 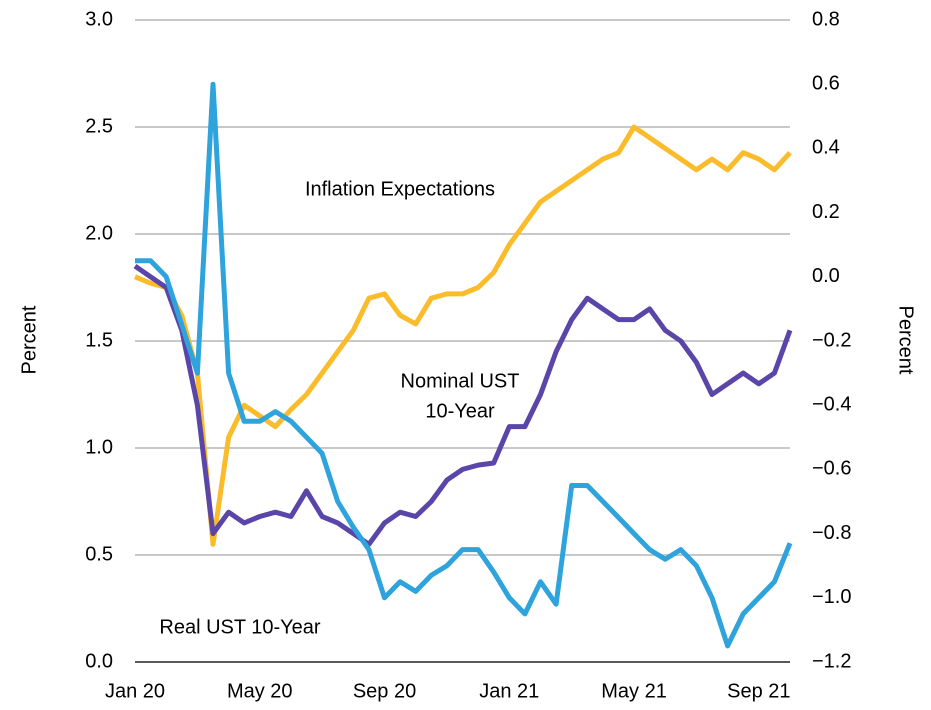 I want to click on y-tick-label: 2.0, so click(x=99, y=233).